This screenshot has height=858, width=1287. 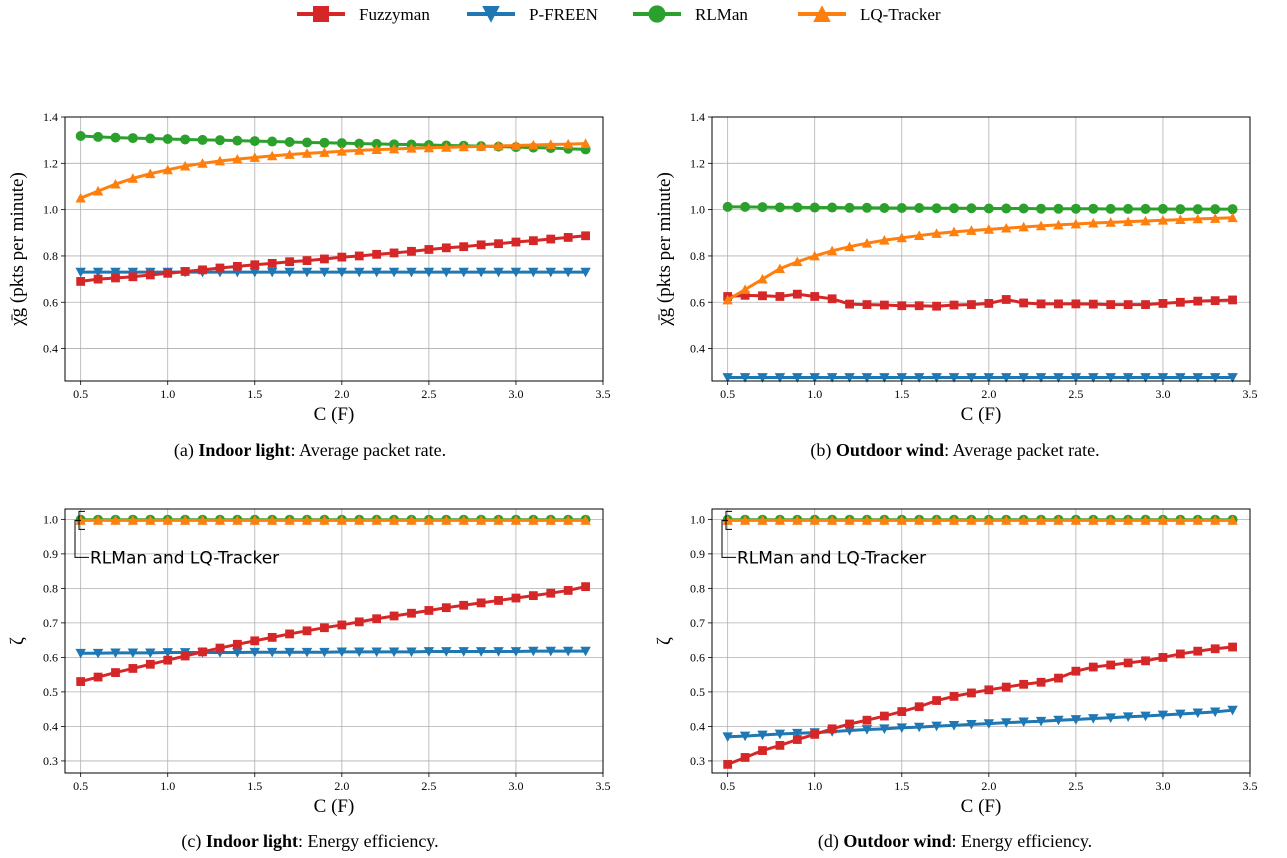 What do you see at coordinates (428, 786) in the screenshot?
I see `x-tick-label: 2.5` at bounding box center [428, 786].